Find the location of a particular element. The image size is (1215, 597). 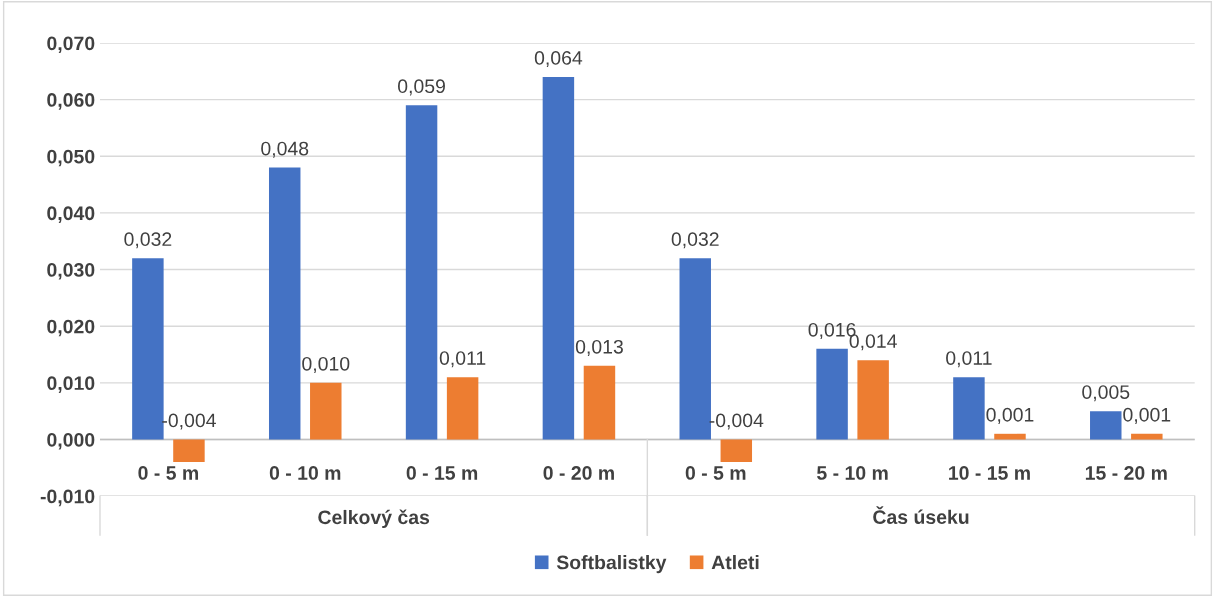

y-tick-label: 0,030 is located at coordinates (71, 271).